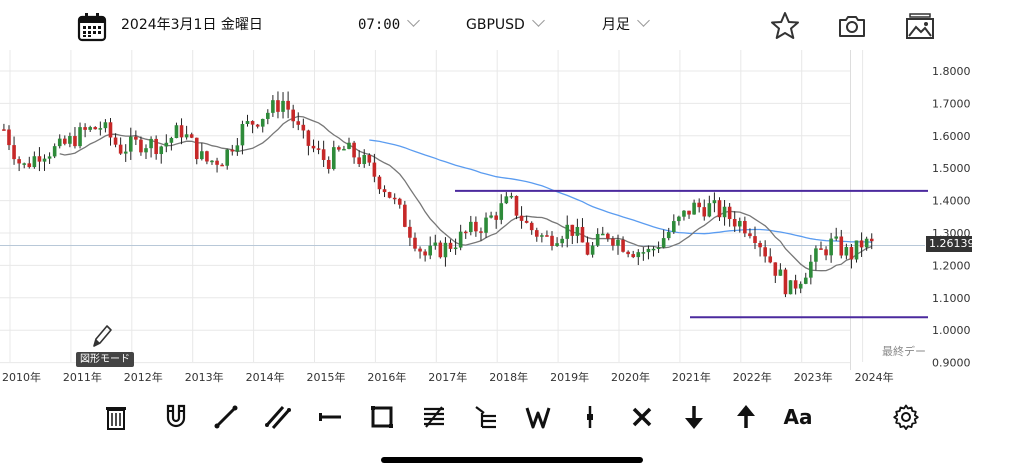 The height and width of the screenshot is (473, 1024). I want to click on camera-icon, so click(852, 26).